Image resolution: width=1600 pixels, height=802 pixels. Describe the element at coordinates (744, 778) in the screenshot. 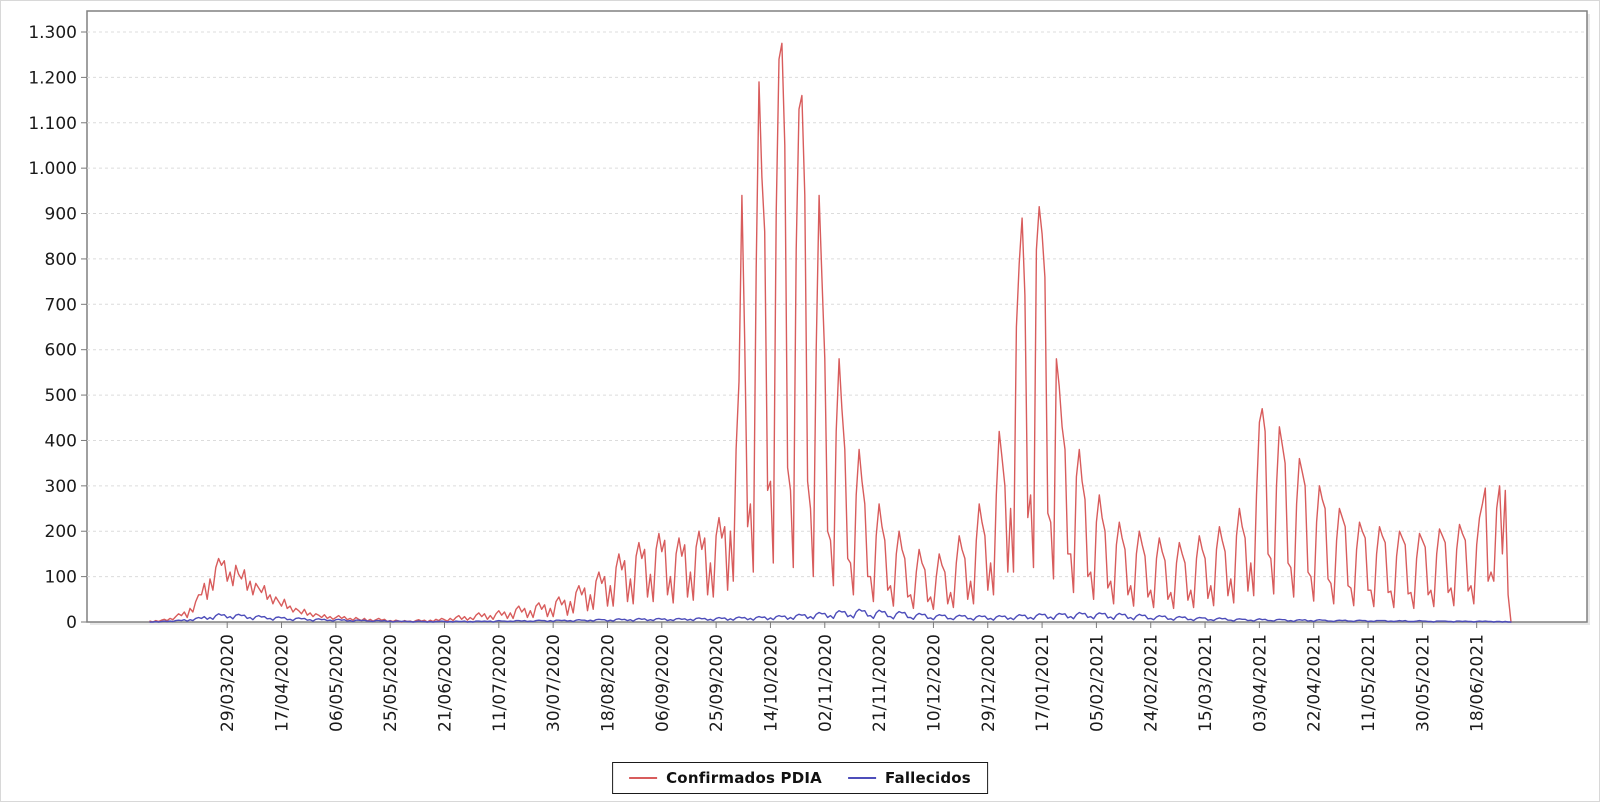

I see `legend-label-confirmados: Confirmados PDIA` at that location.